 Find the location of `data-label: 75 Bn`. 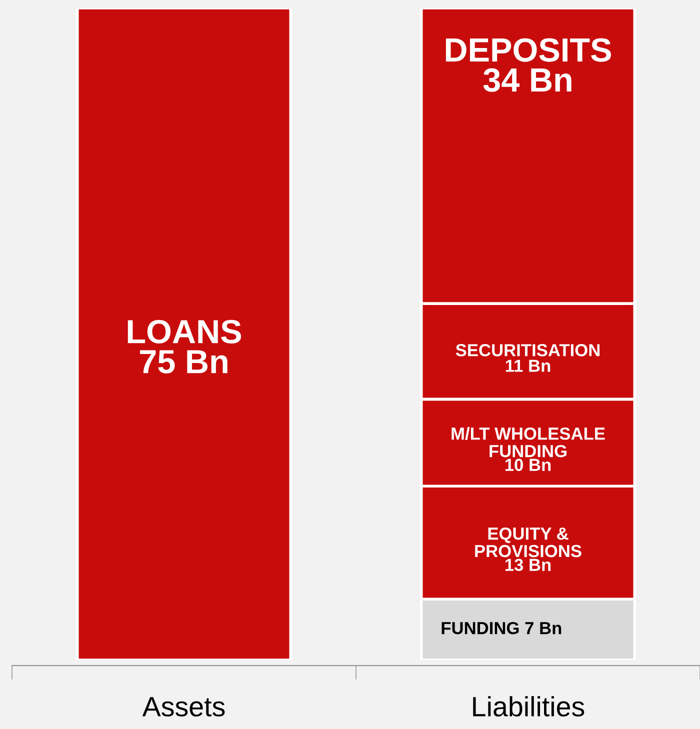

data-label: 75 Bn is located at coordinates (184, 362).